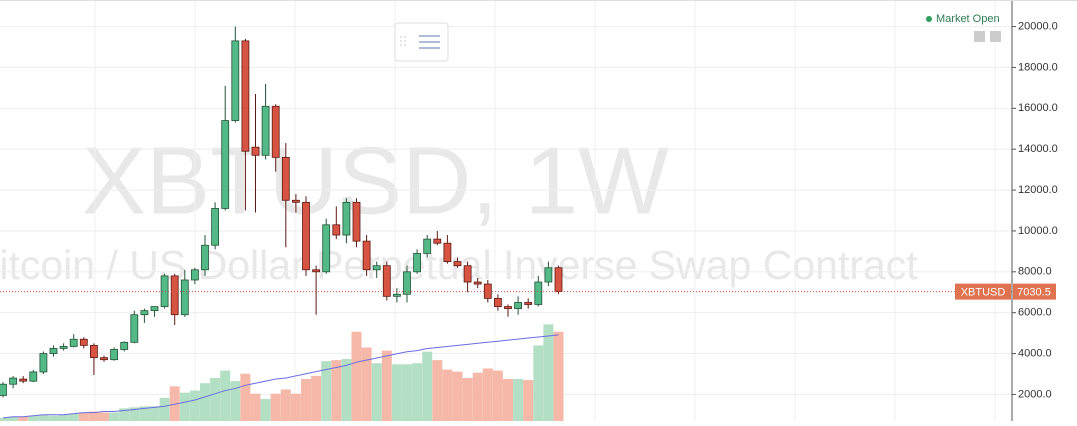 This screenshot has width=1077, height=426. What do you see at coordinates (1035, 313) in the screenshot?
I see `y-tick-label: 6000.0` at bounding box center [1035, 313].